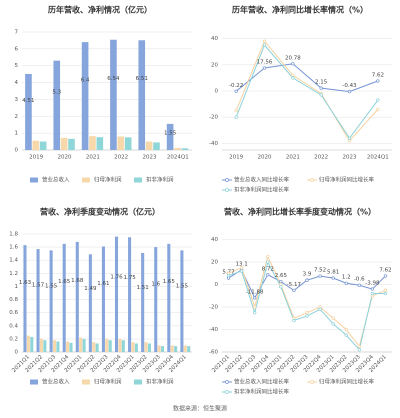  Describe the element at coordinates (347, 382) in the screenshot. I see `legend-label: 归母净利润同比增长率` at that location.